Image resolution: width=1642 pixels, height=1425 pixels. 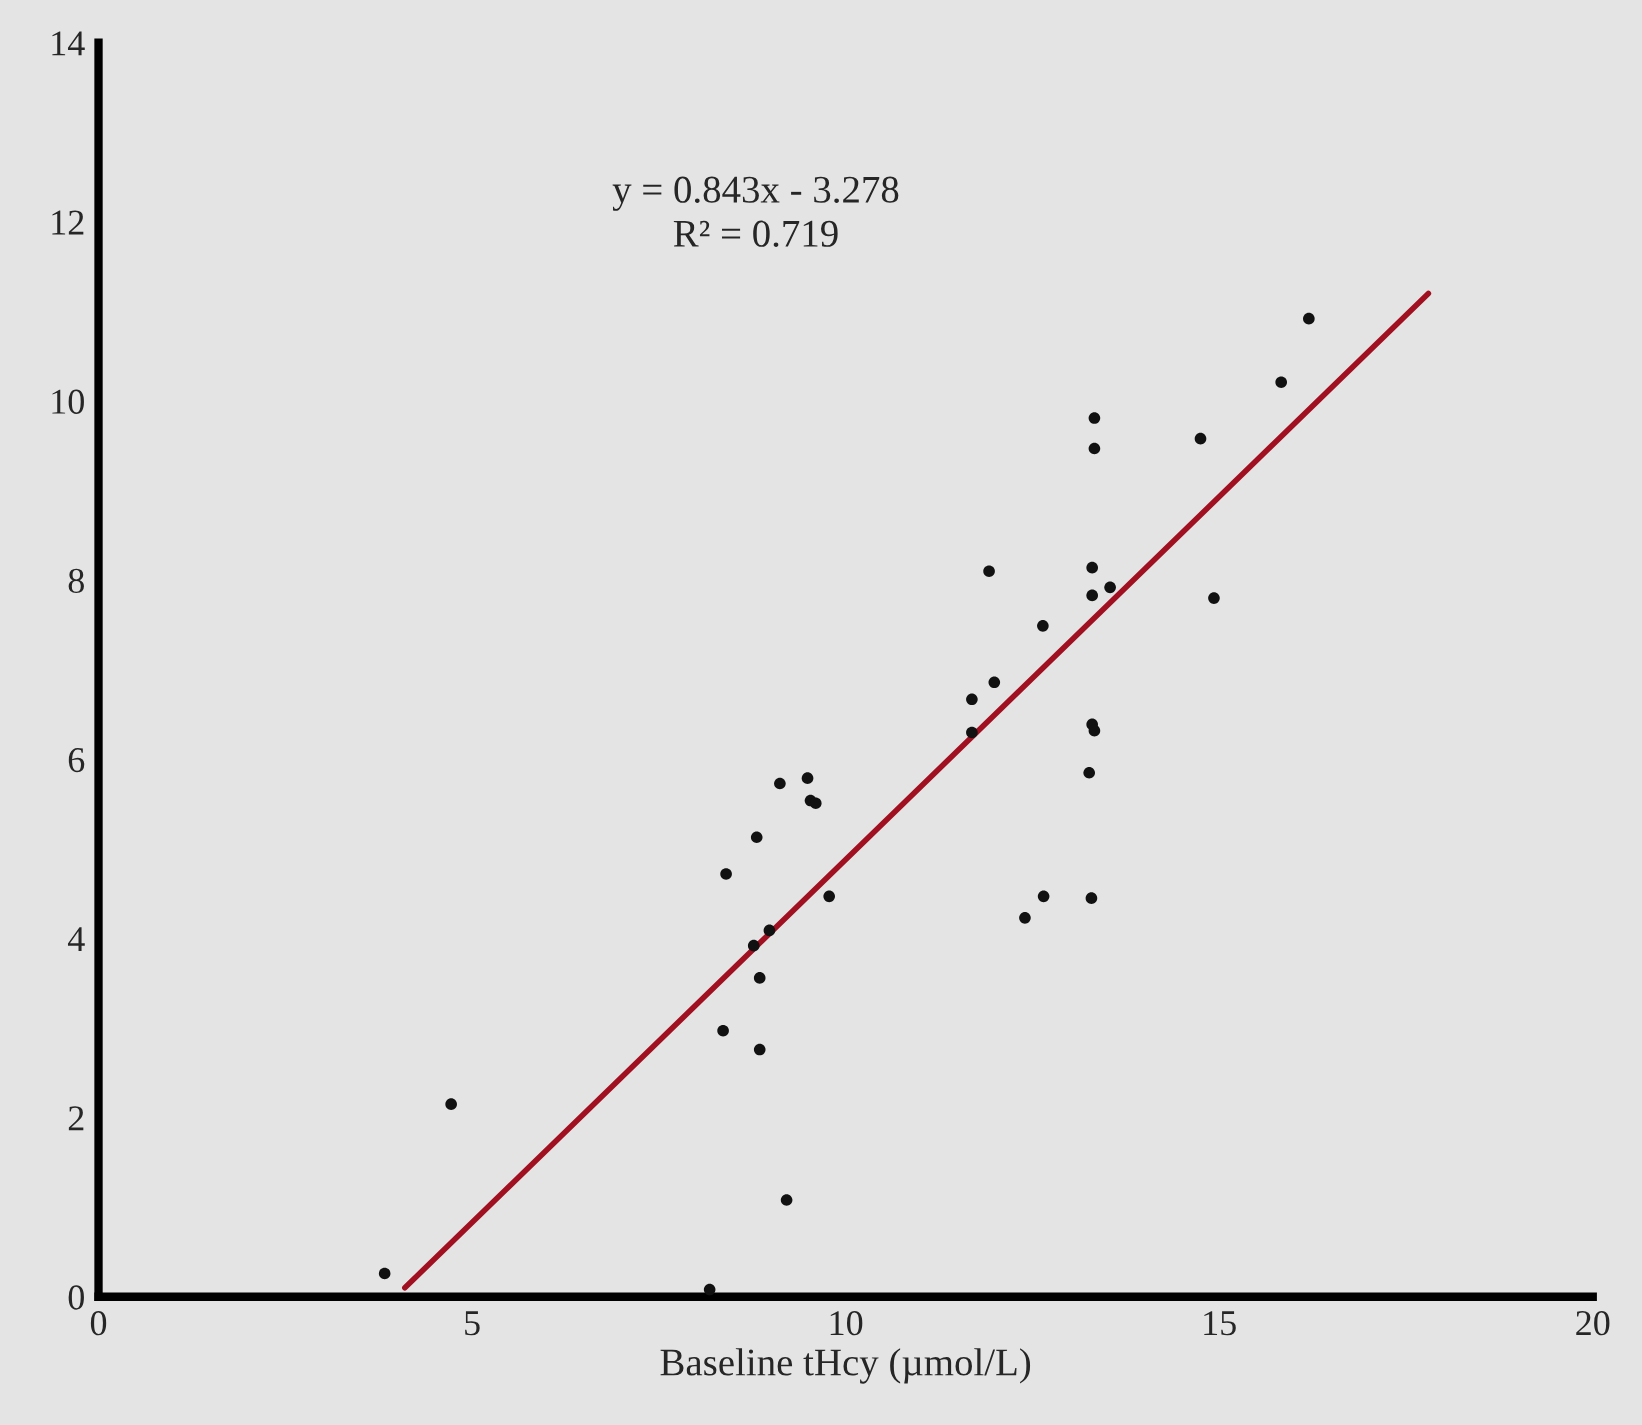 I want to click on x-axis-title: Baseline tHcy (µmol/L), so click(x=845, y=1366).